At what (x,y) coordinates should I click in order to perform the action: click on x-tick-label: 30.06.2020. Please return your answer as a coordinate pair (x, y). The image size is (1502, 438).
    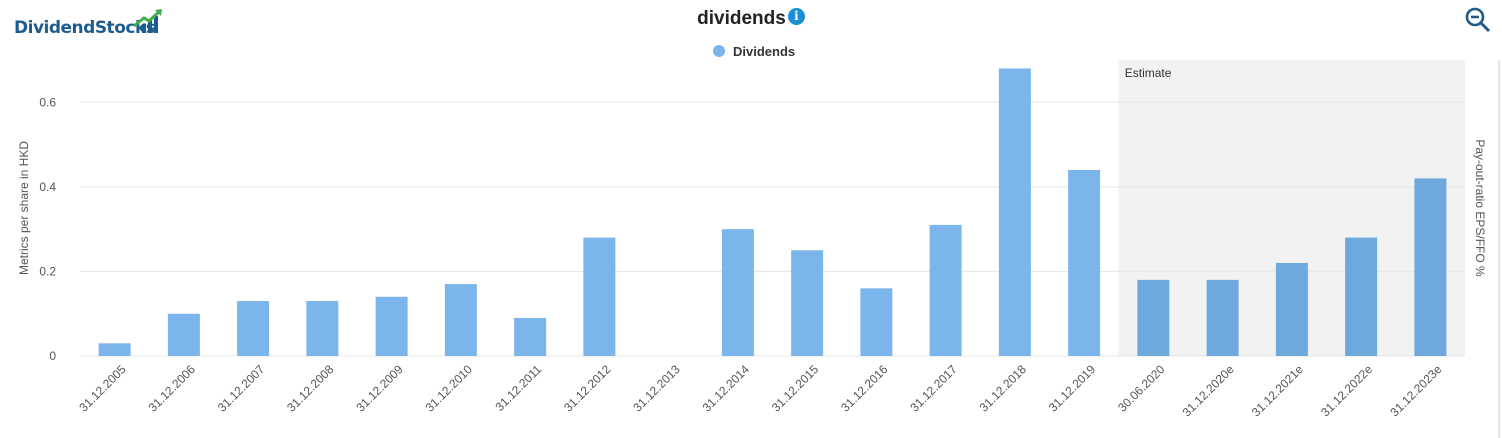
    Looking at the image, I should click on (1141, 388).